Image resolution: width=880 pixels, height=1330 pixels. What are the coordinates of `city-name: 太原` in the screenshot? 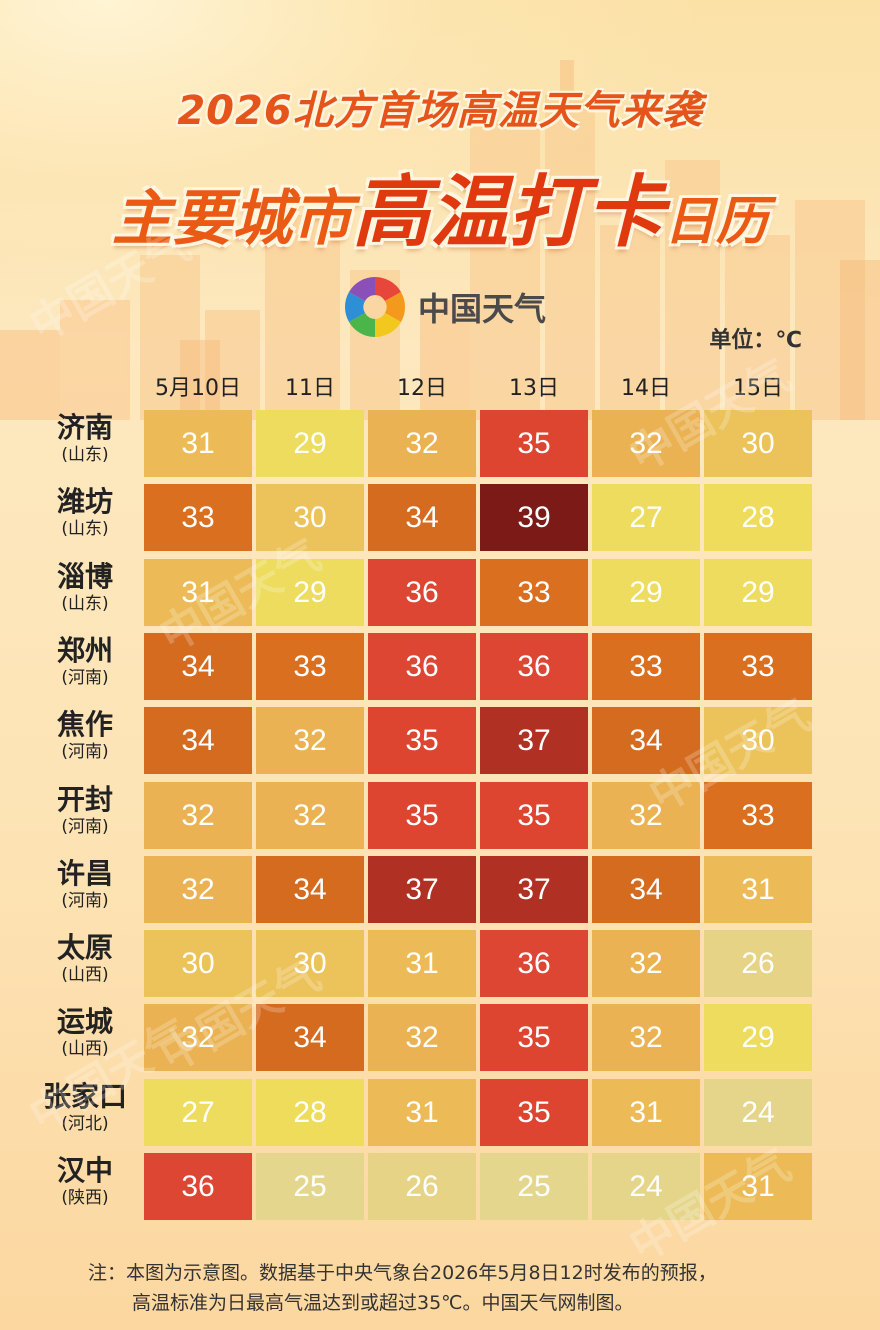 It's located at (84, 948).